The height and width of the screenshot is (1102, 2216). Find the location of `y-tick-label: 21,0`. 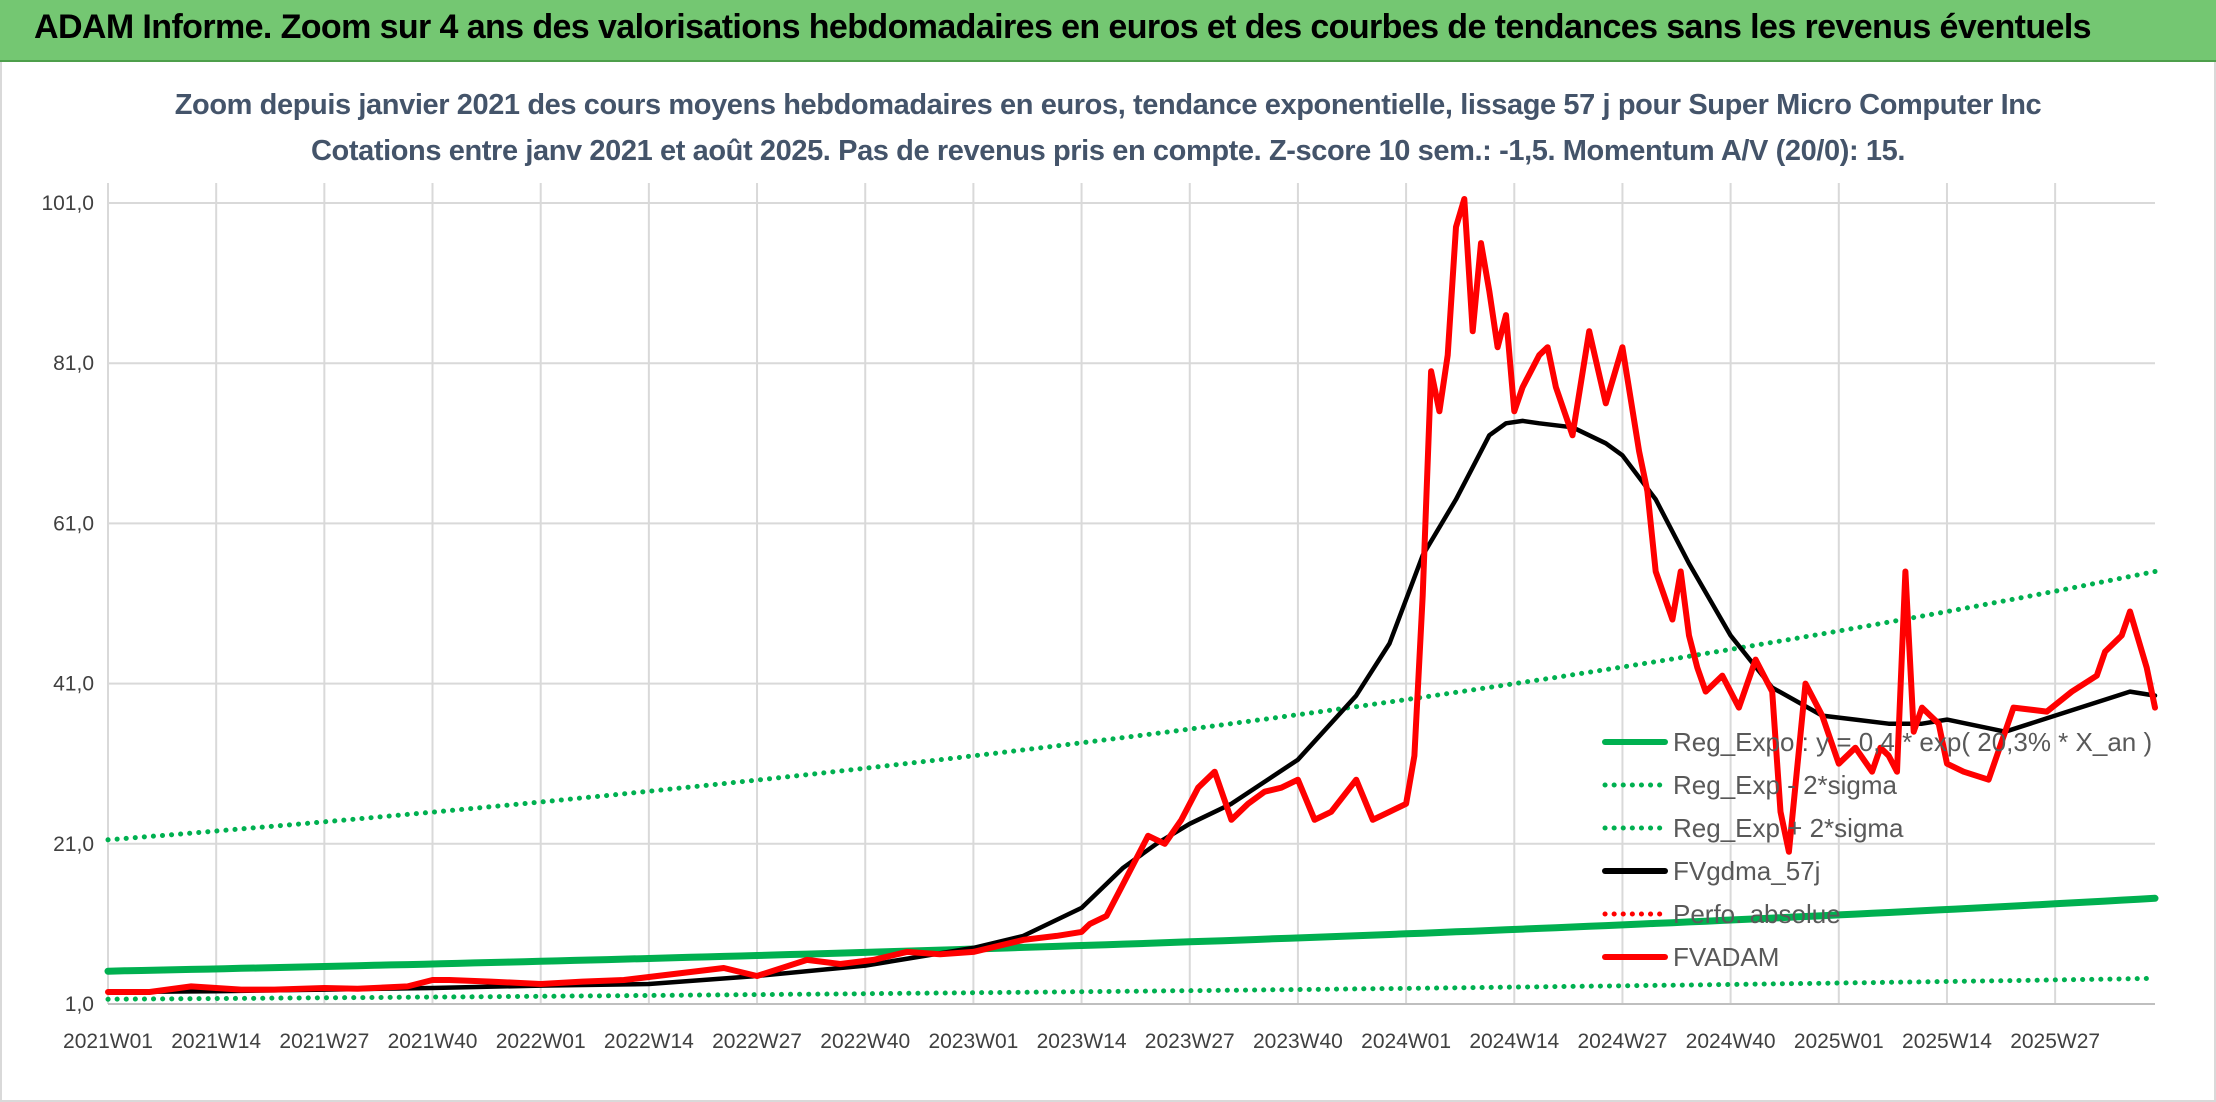

y-tick-label: 21,0 is located at coordinates (73, 844).